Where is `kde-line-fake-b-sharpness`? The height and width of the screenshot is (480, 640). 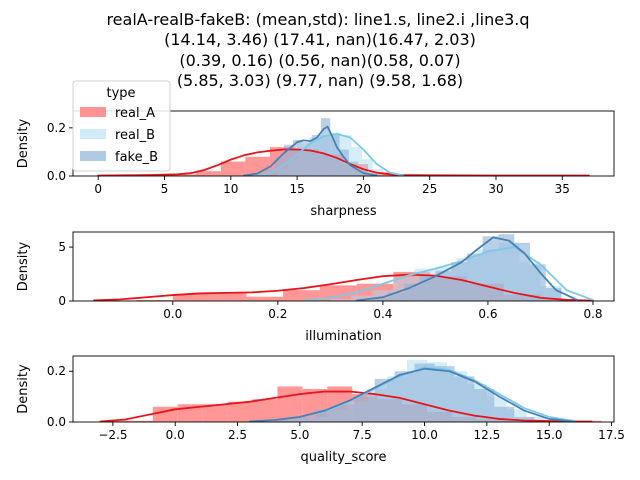
kde-line-fake-b-sharpness is located at coordinates (310, 151).